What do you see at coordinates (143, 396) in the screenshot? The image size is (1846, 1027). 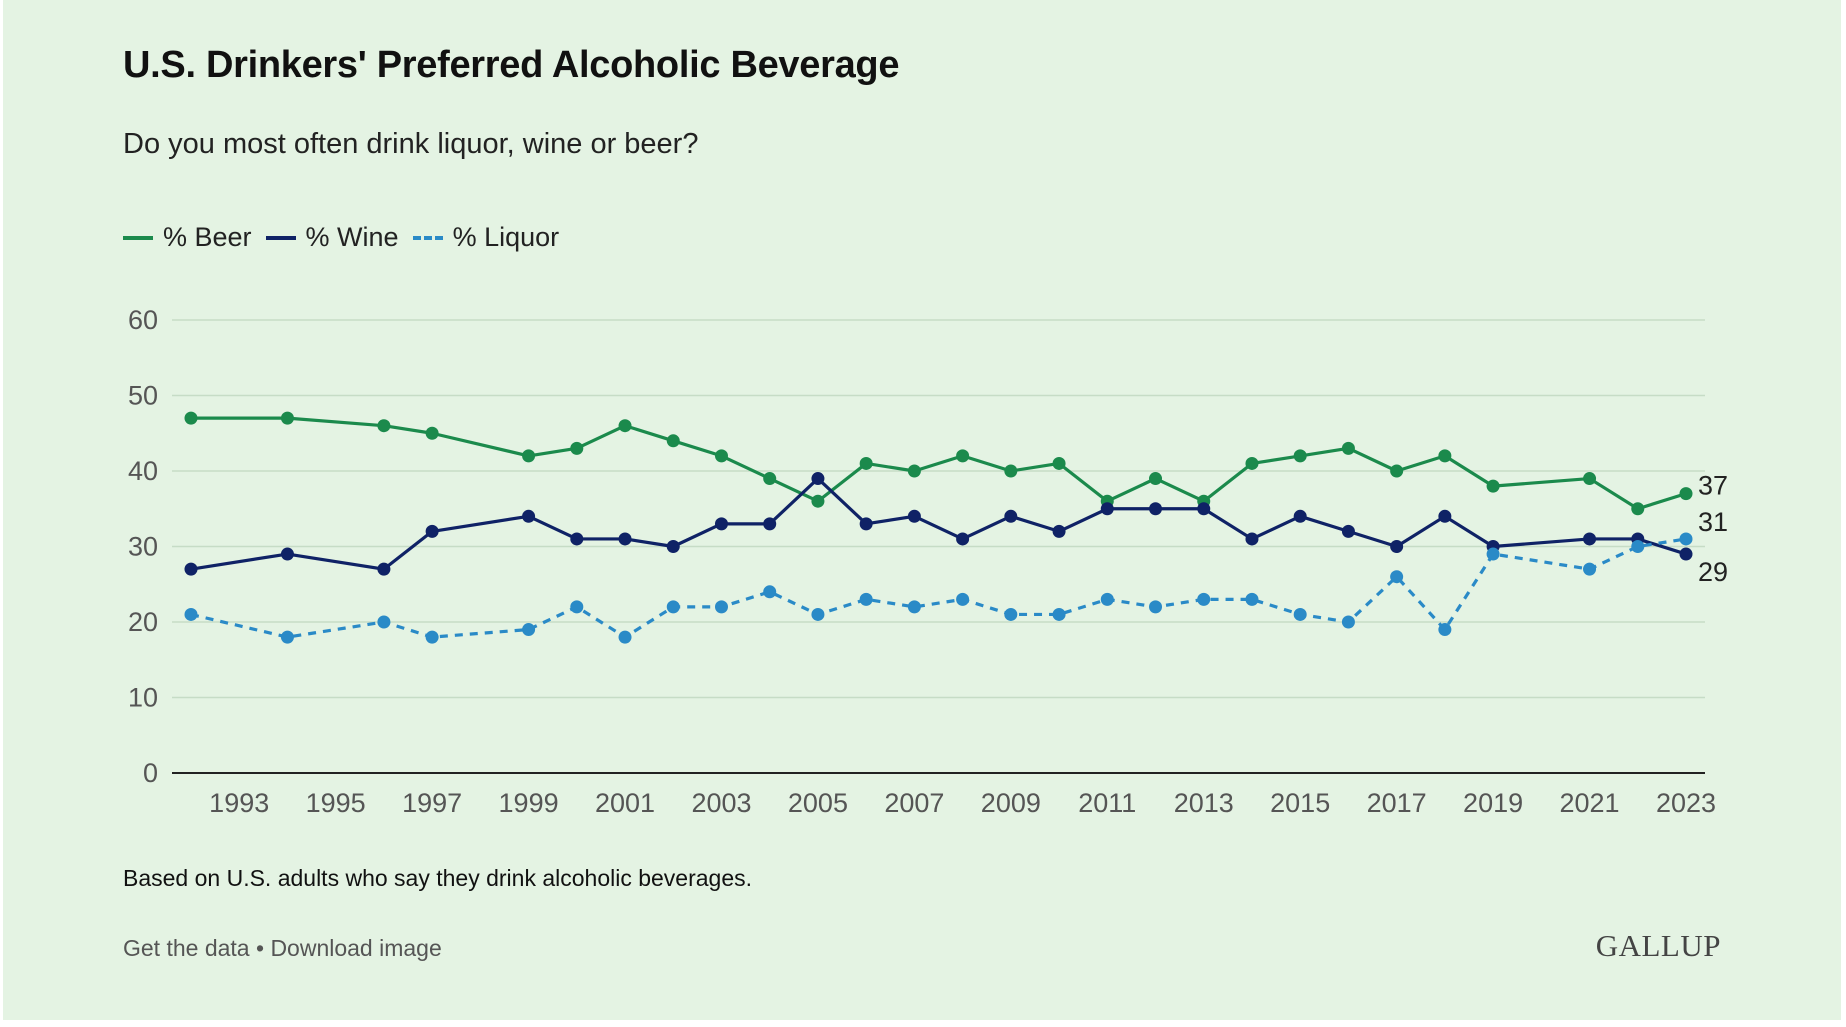 I see `y-tick-label: 50` at bounding box center [143, 396].